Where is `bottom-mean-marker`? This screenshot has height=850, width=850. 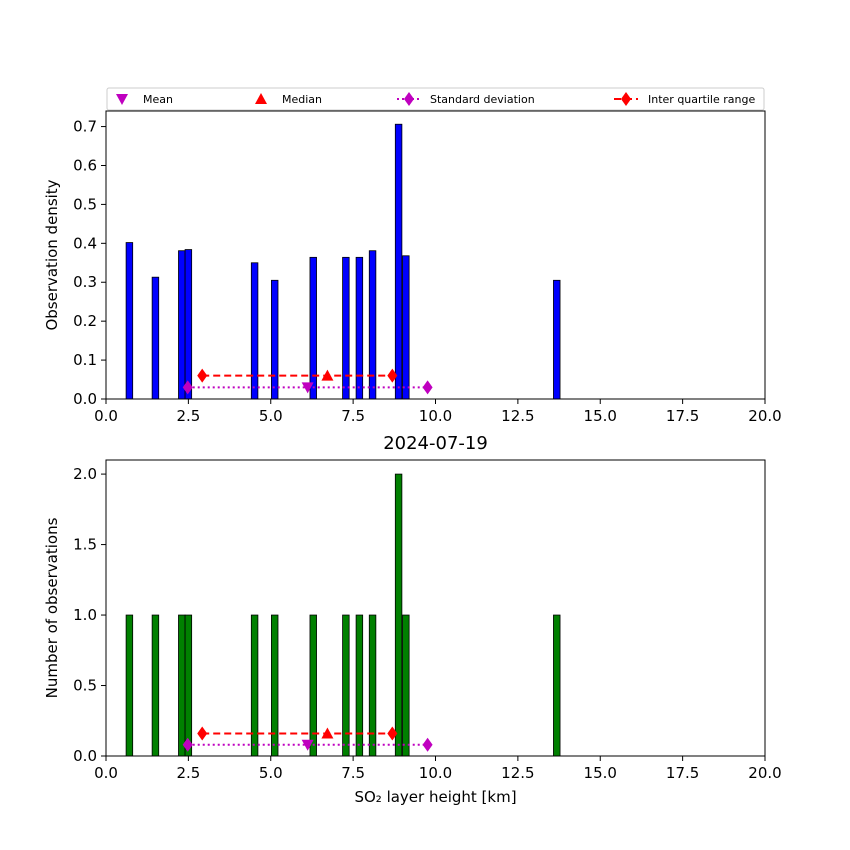
bottom-mean-marker is located at coordinates (307, 745).